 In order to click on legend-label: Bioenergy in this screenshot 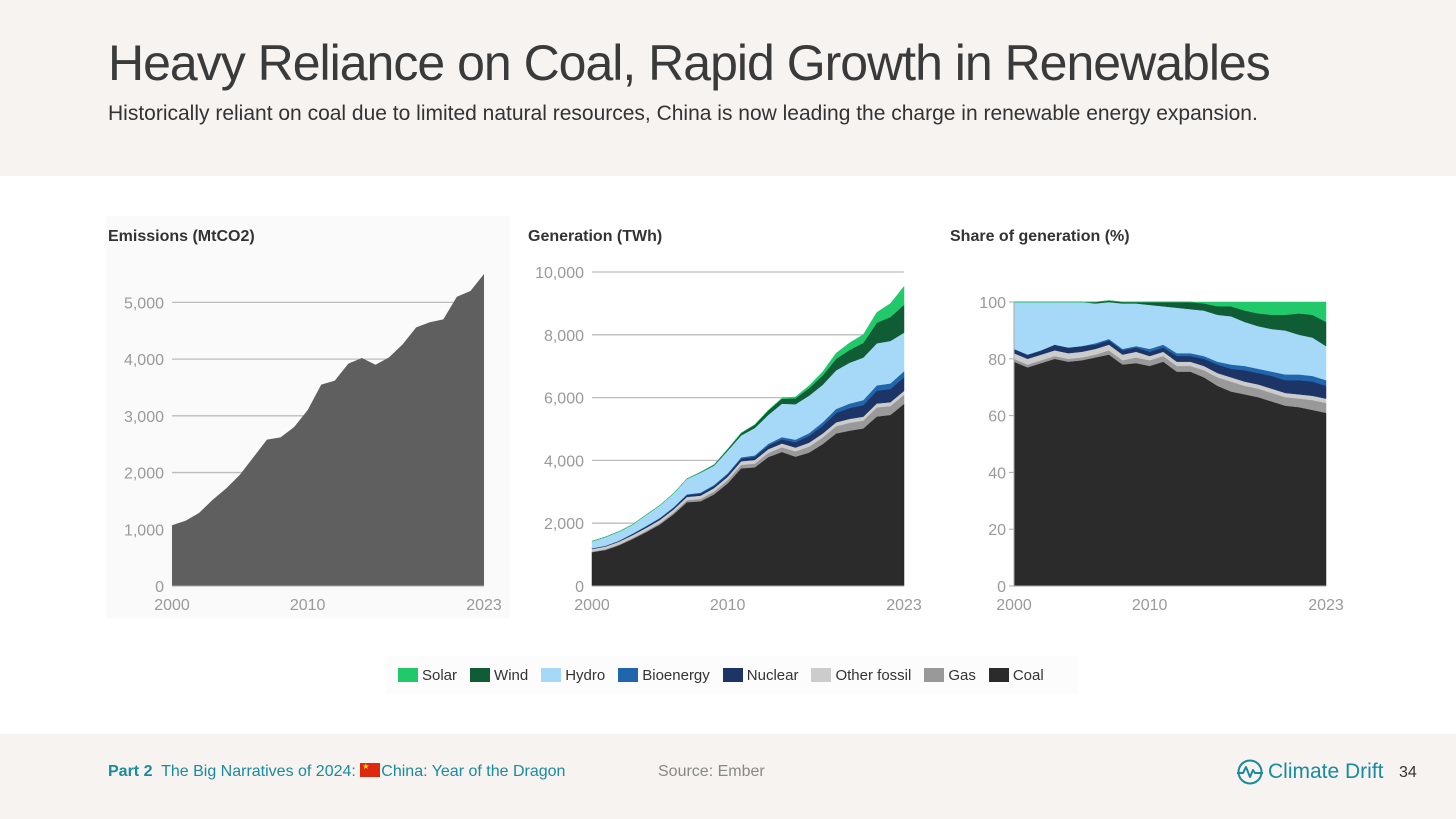, I will do `click(676, 675)`.